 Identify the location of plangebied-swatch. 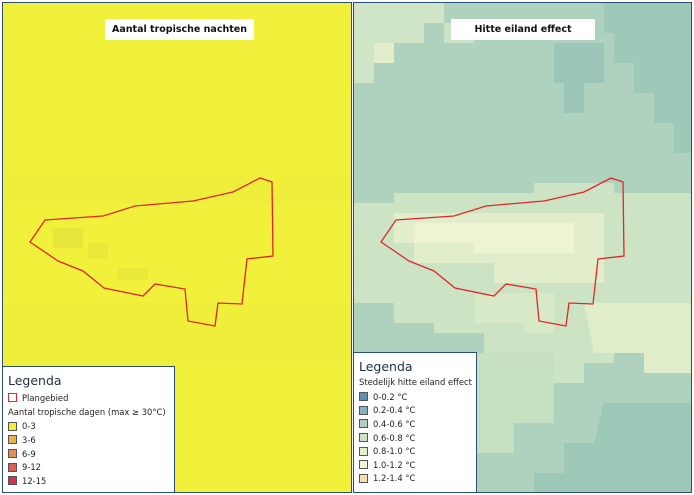
(12, 398).